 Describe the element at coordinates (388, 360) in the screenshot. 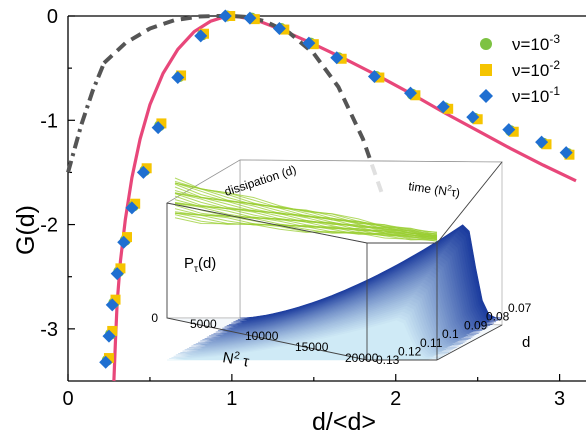

I see `inset-d-tick-label: 0.13` at that location.